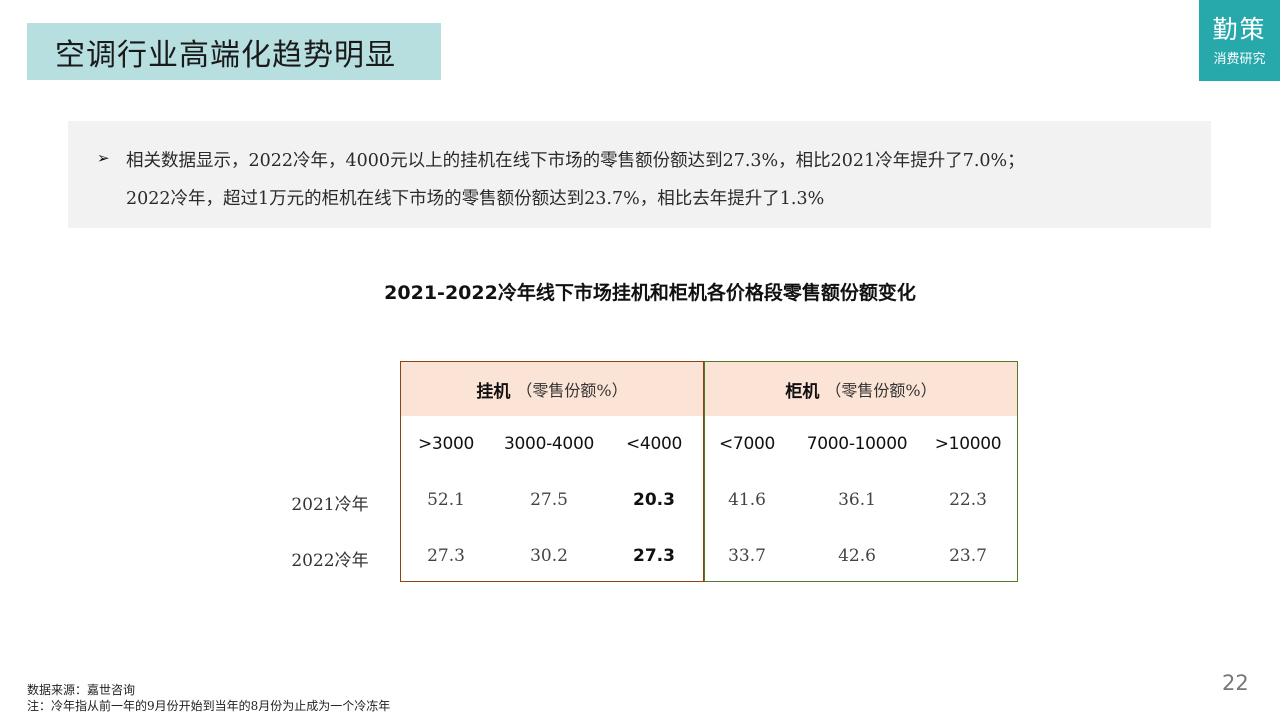 Image resolution: width=1280 pixels, height=720 pixels. I want to click on table-cell: 41.6, so click(747, 500).